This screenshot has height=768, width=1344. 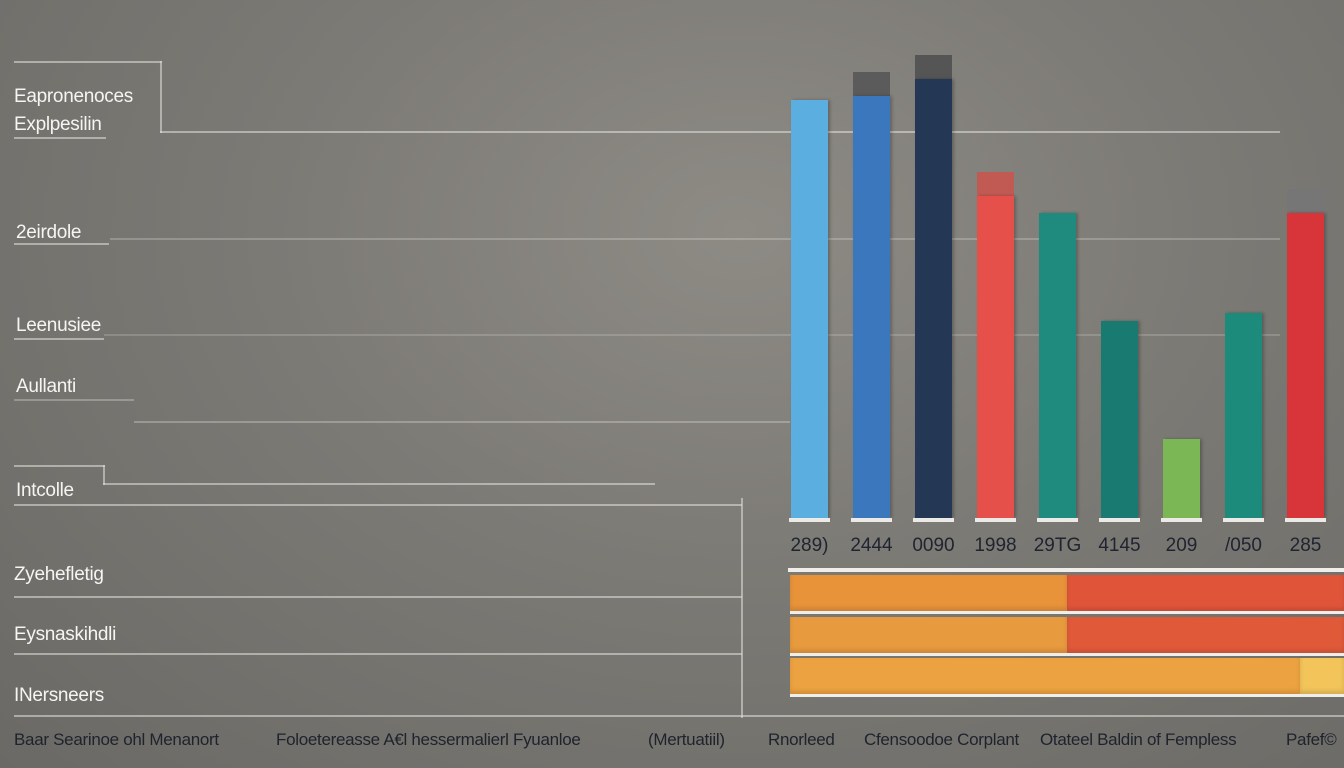 What do you see at coordinates (428, 739) in the screenshot?
I see `x-axis-label: Foloetereasse A€l hessermalierl Fyuanloe` at bounding box center [428, 739].